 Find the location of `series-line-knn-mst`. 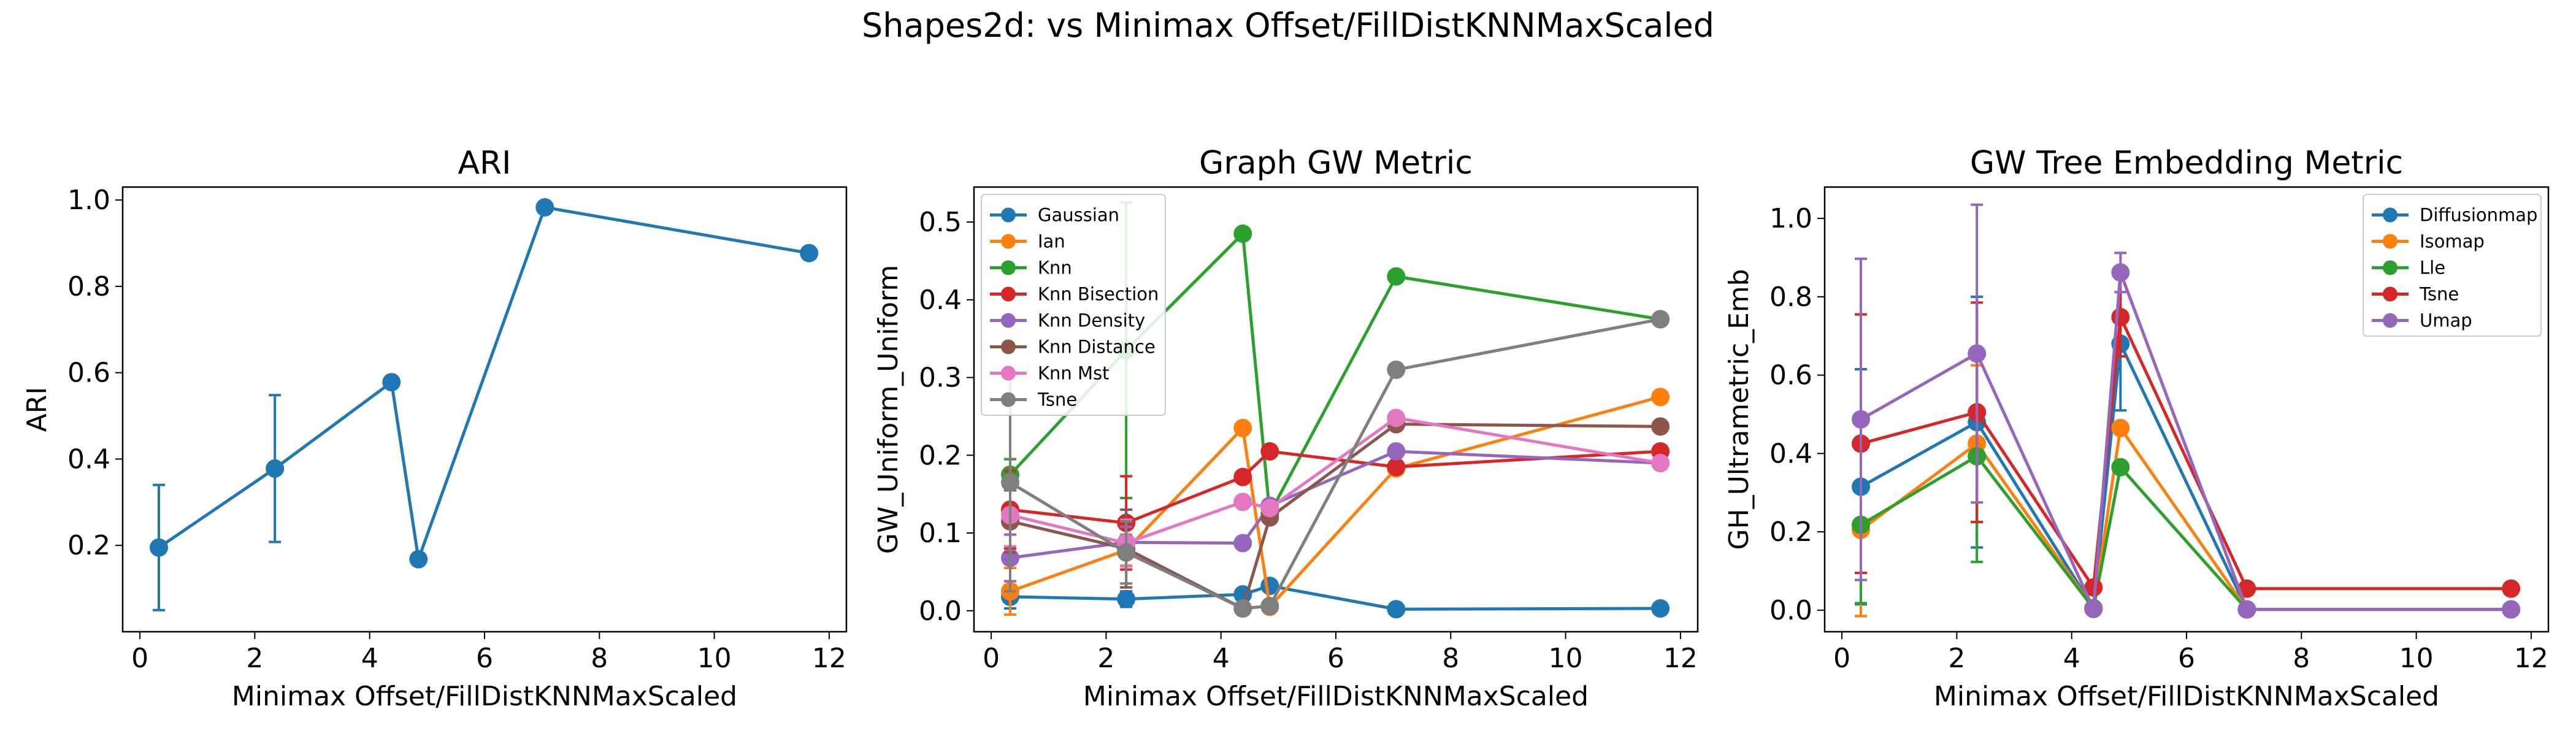

series-line-knn-mst is located at coordinates (1335, 480).